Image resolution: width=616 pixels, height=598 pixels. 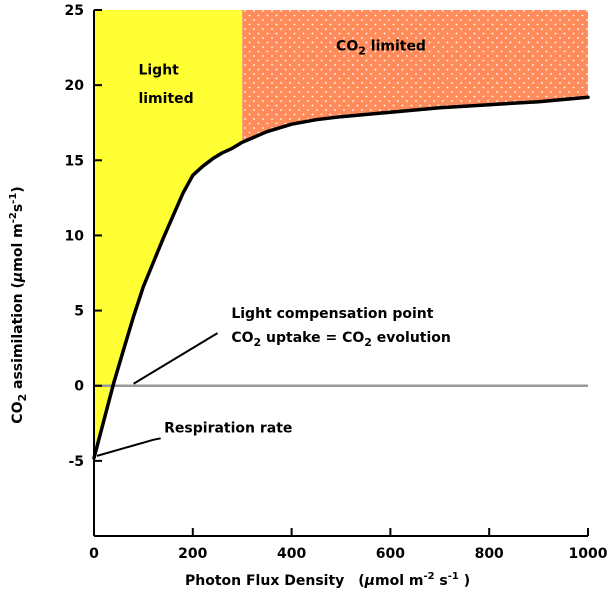 I want to click on x-tick-label: 200, so click(x=192, y=554).